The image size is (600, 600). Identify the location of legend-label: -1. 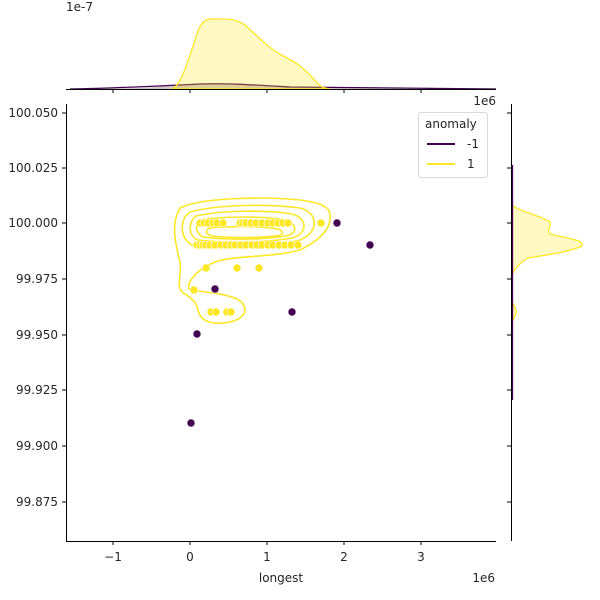
(473, 144).